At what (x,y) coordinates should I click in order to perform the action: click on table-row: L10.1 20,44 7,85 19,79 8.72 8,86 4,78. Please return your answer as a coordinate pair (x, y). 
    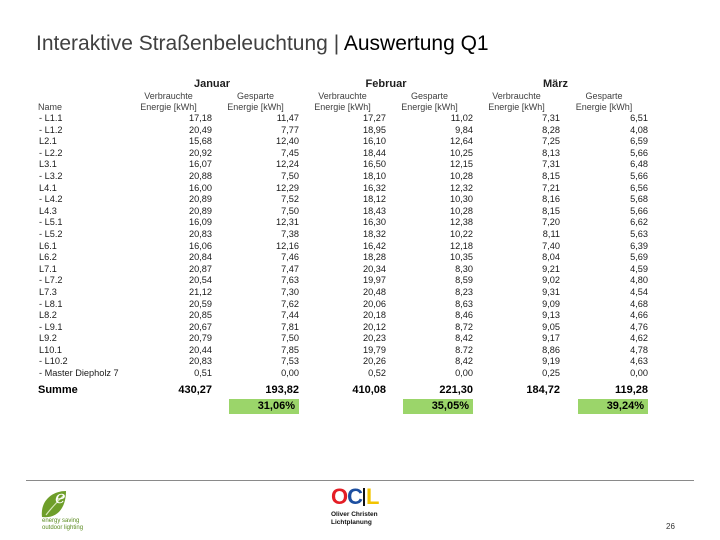
    Looking at the image, I should click on (343, 351).